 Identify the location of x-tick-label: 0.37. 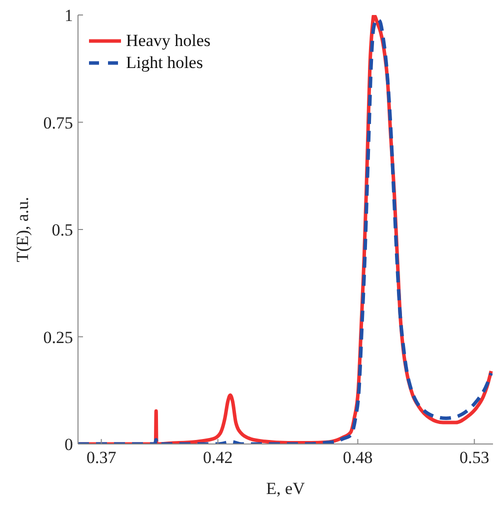
(101, 458).